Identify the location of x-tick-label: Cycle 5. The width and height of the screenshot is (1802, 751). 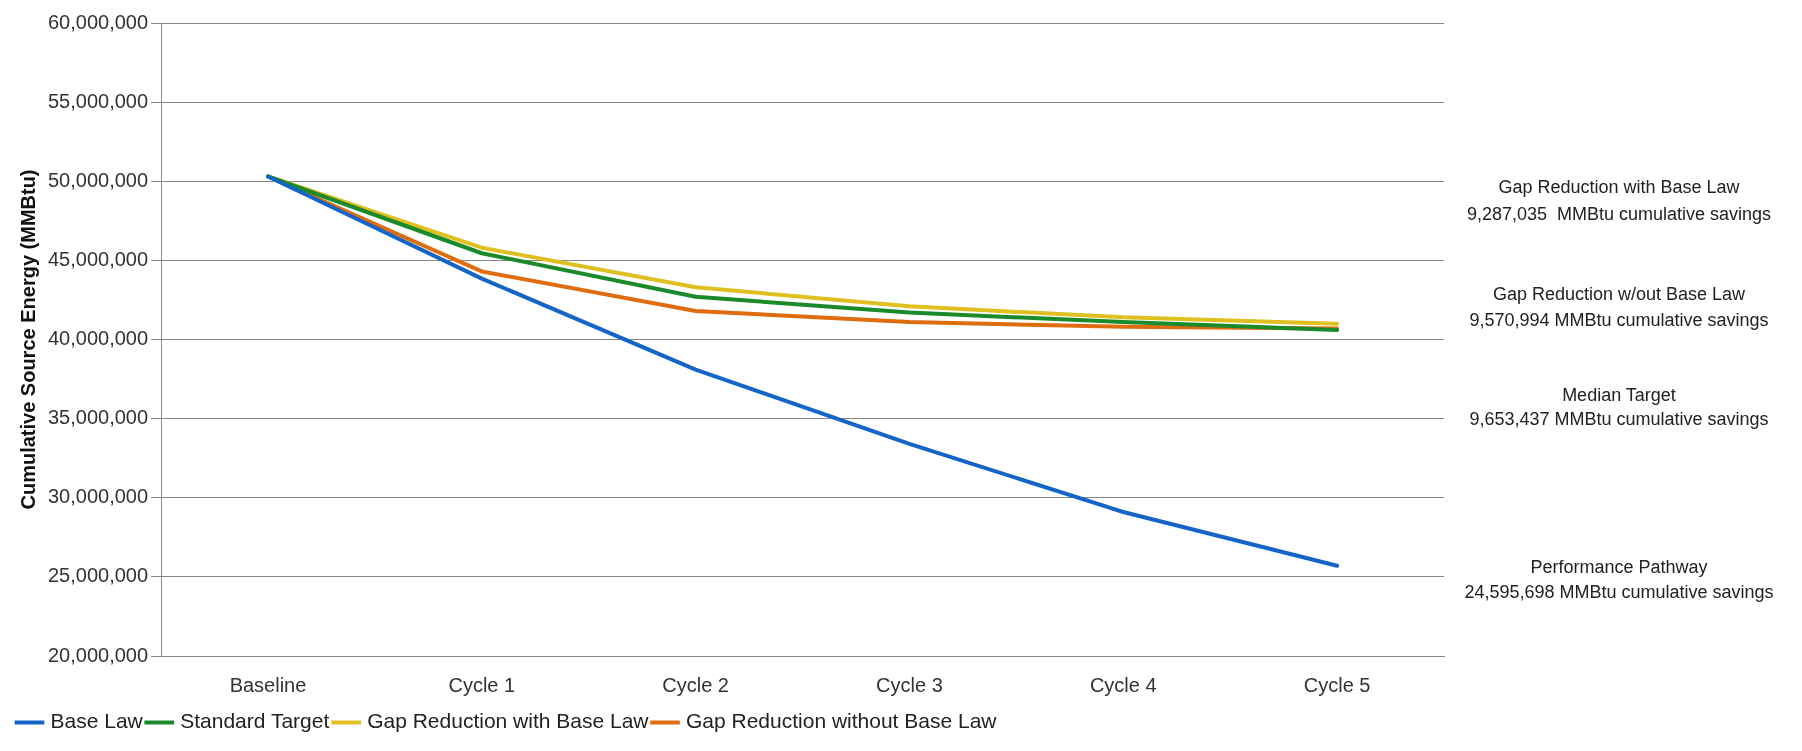
(1337, 684).